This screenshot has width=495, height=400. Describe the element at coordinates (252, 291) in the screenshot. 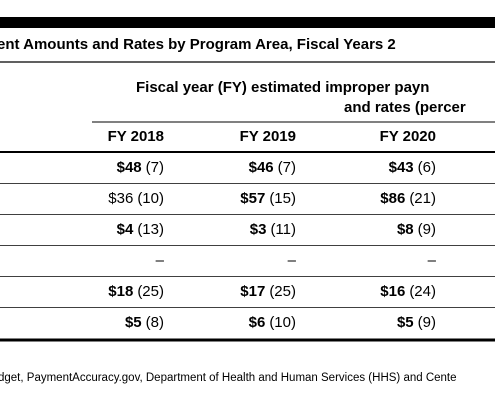

I see `cell-amount: $17` at that location.